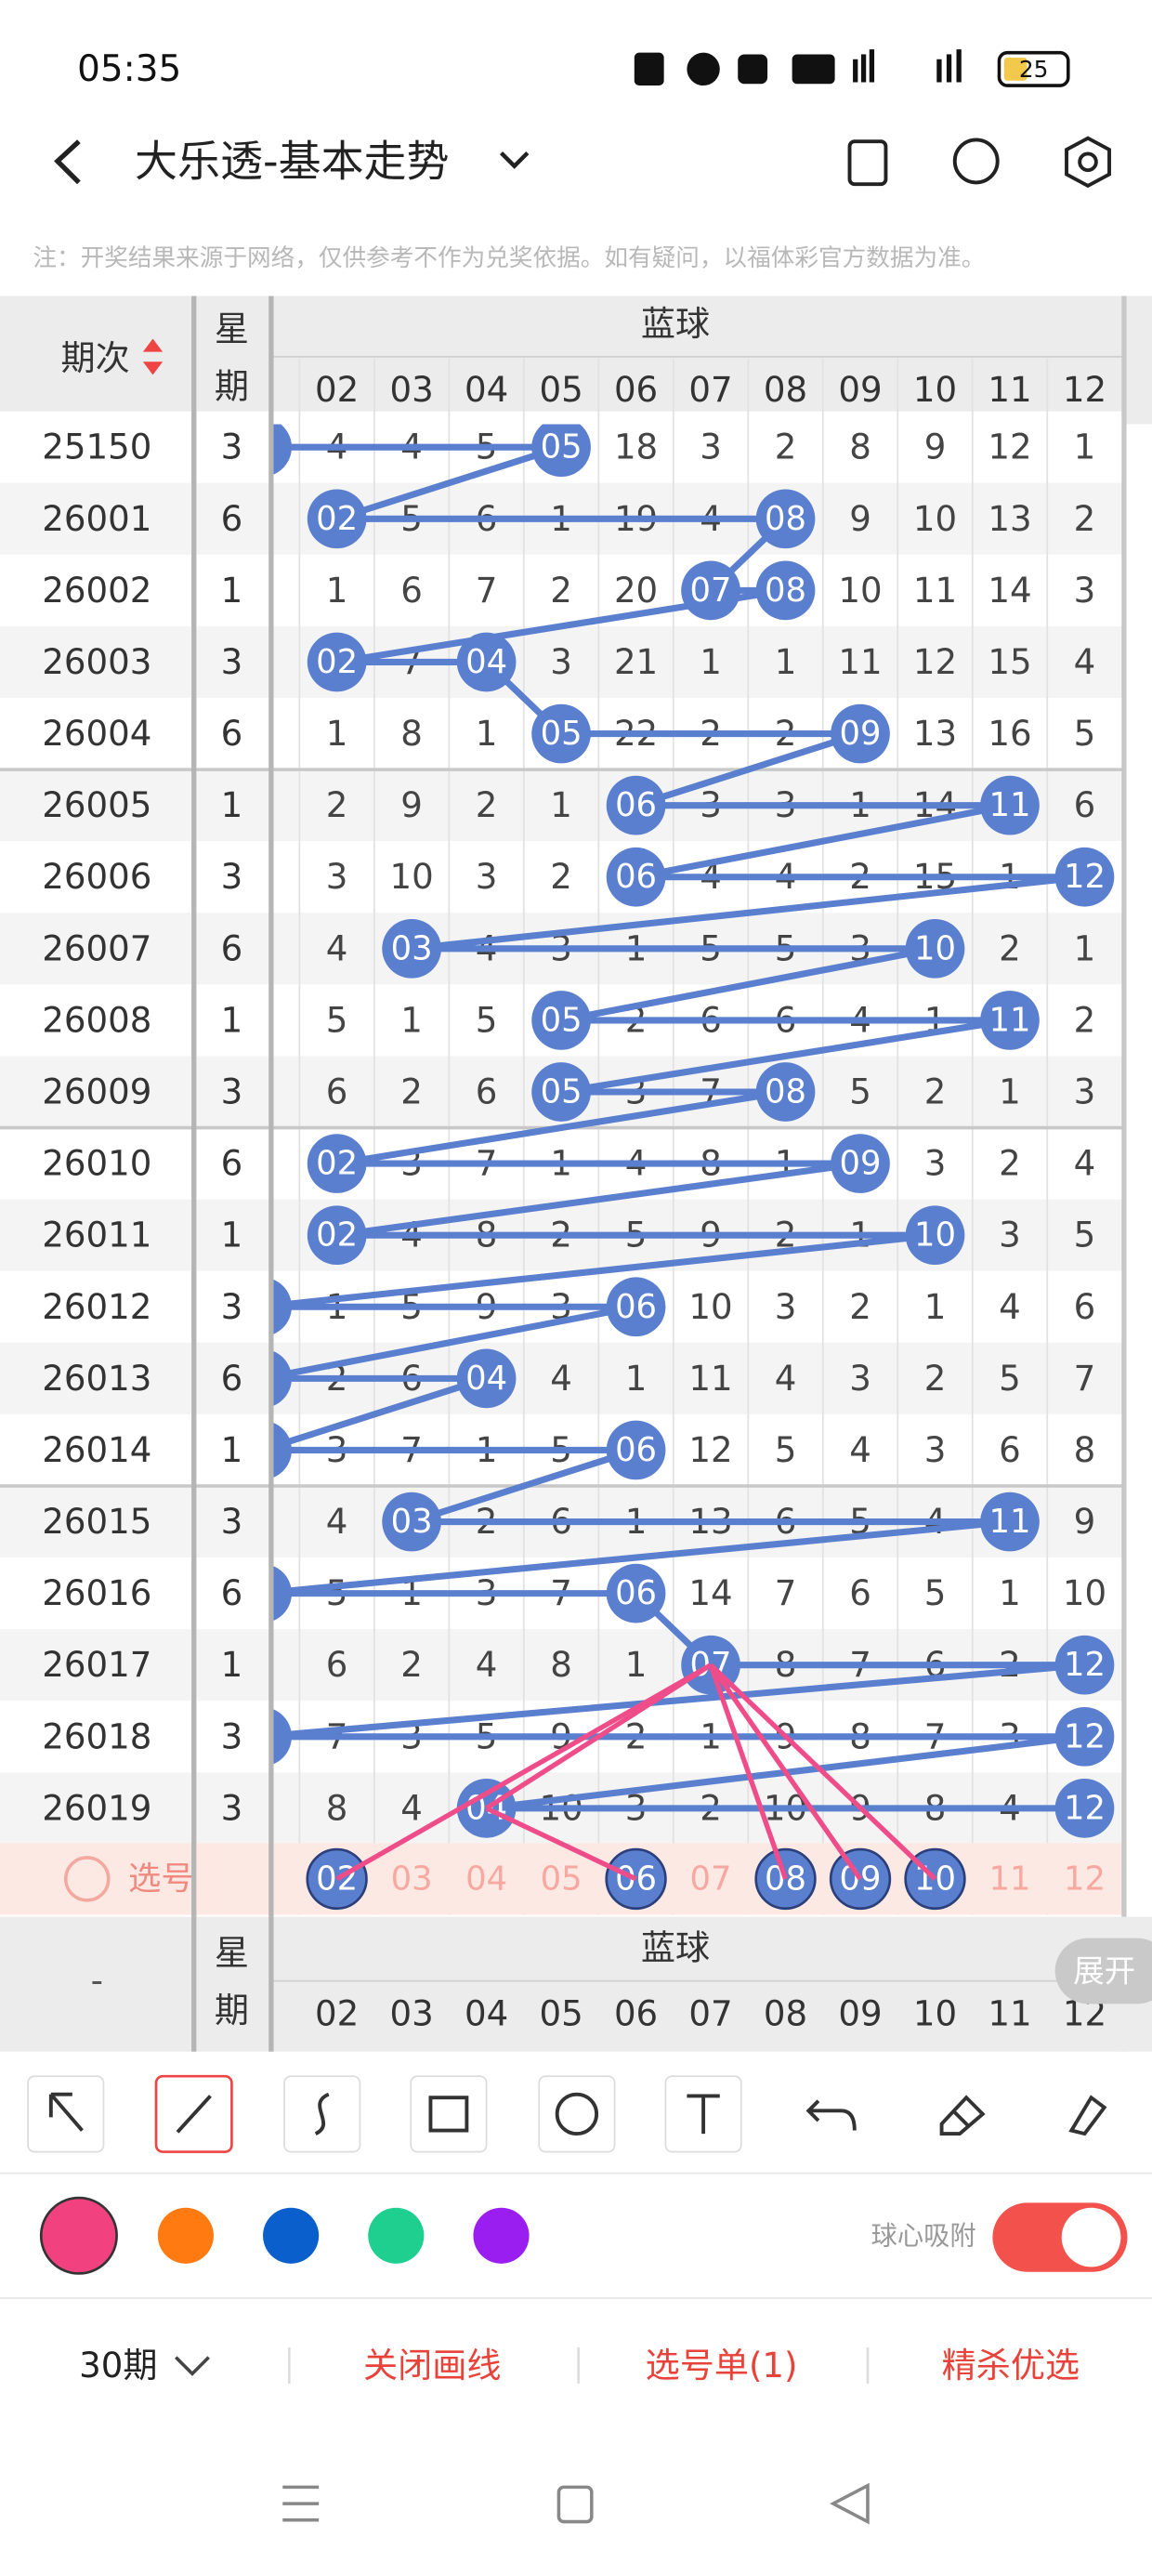 The image size is (1152, 2576). I want to click on period: 26003, so click(96, 662).